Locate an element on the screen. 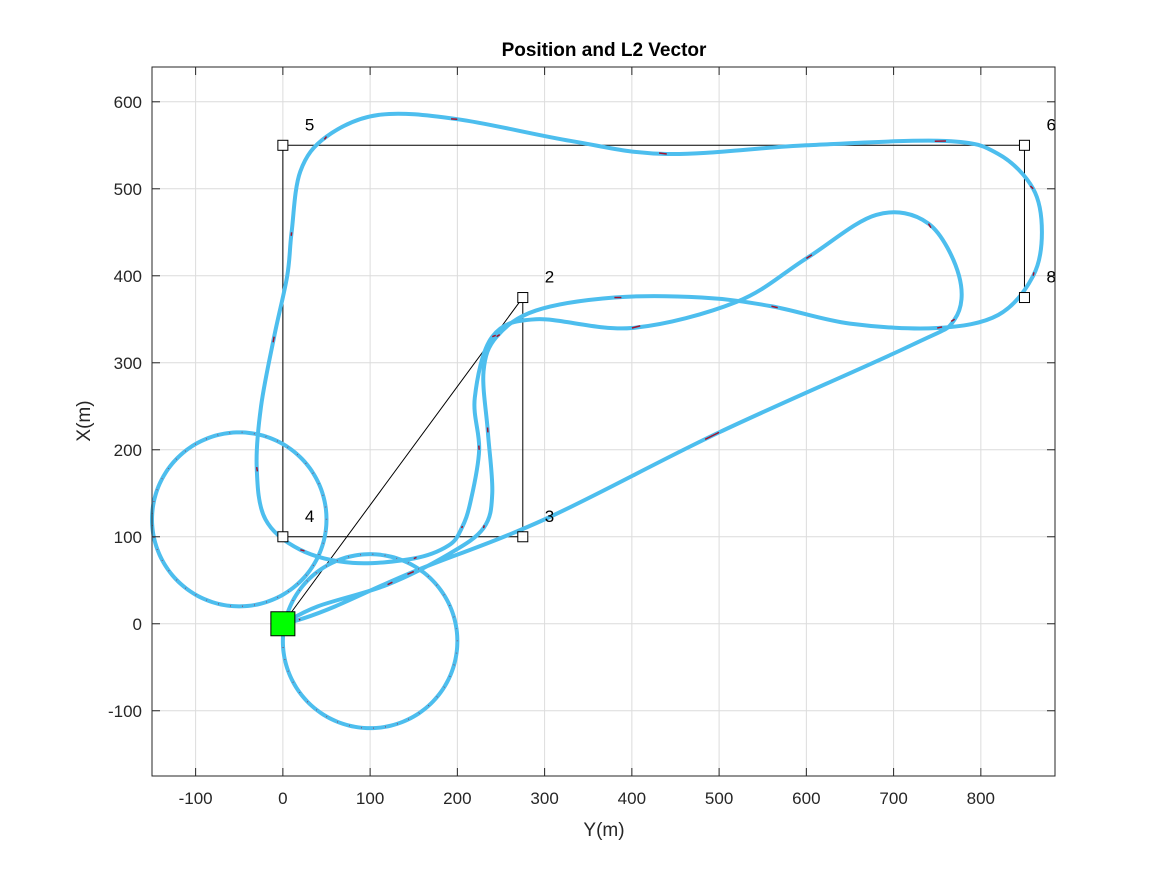 The image size is (1167, 875). waypoint-label: 6 is located at coordinates (1050, 124).